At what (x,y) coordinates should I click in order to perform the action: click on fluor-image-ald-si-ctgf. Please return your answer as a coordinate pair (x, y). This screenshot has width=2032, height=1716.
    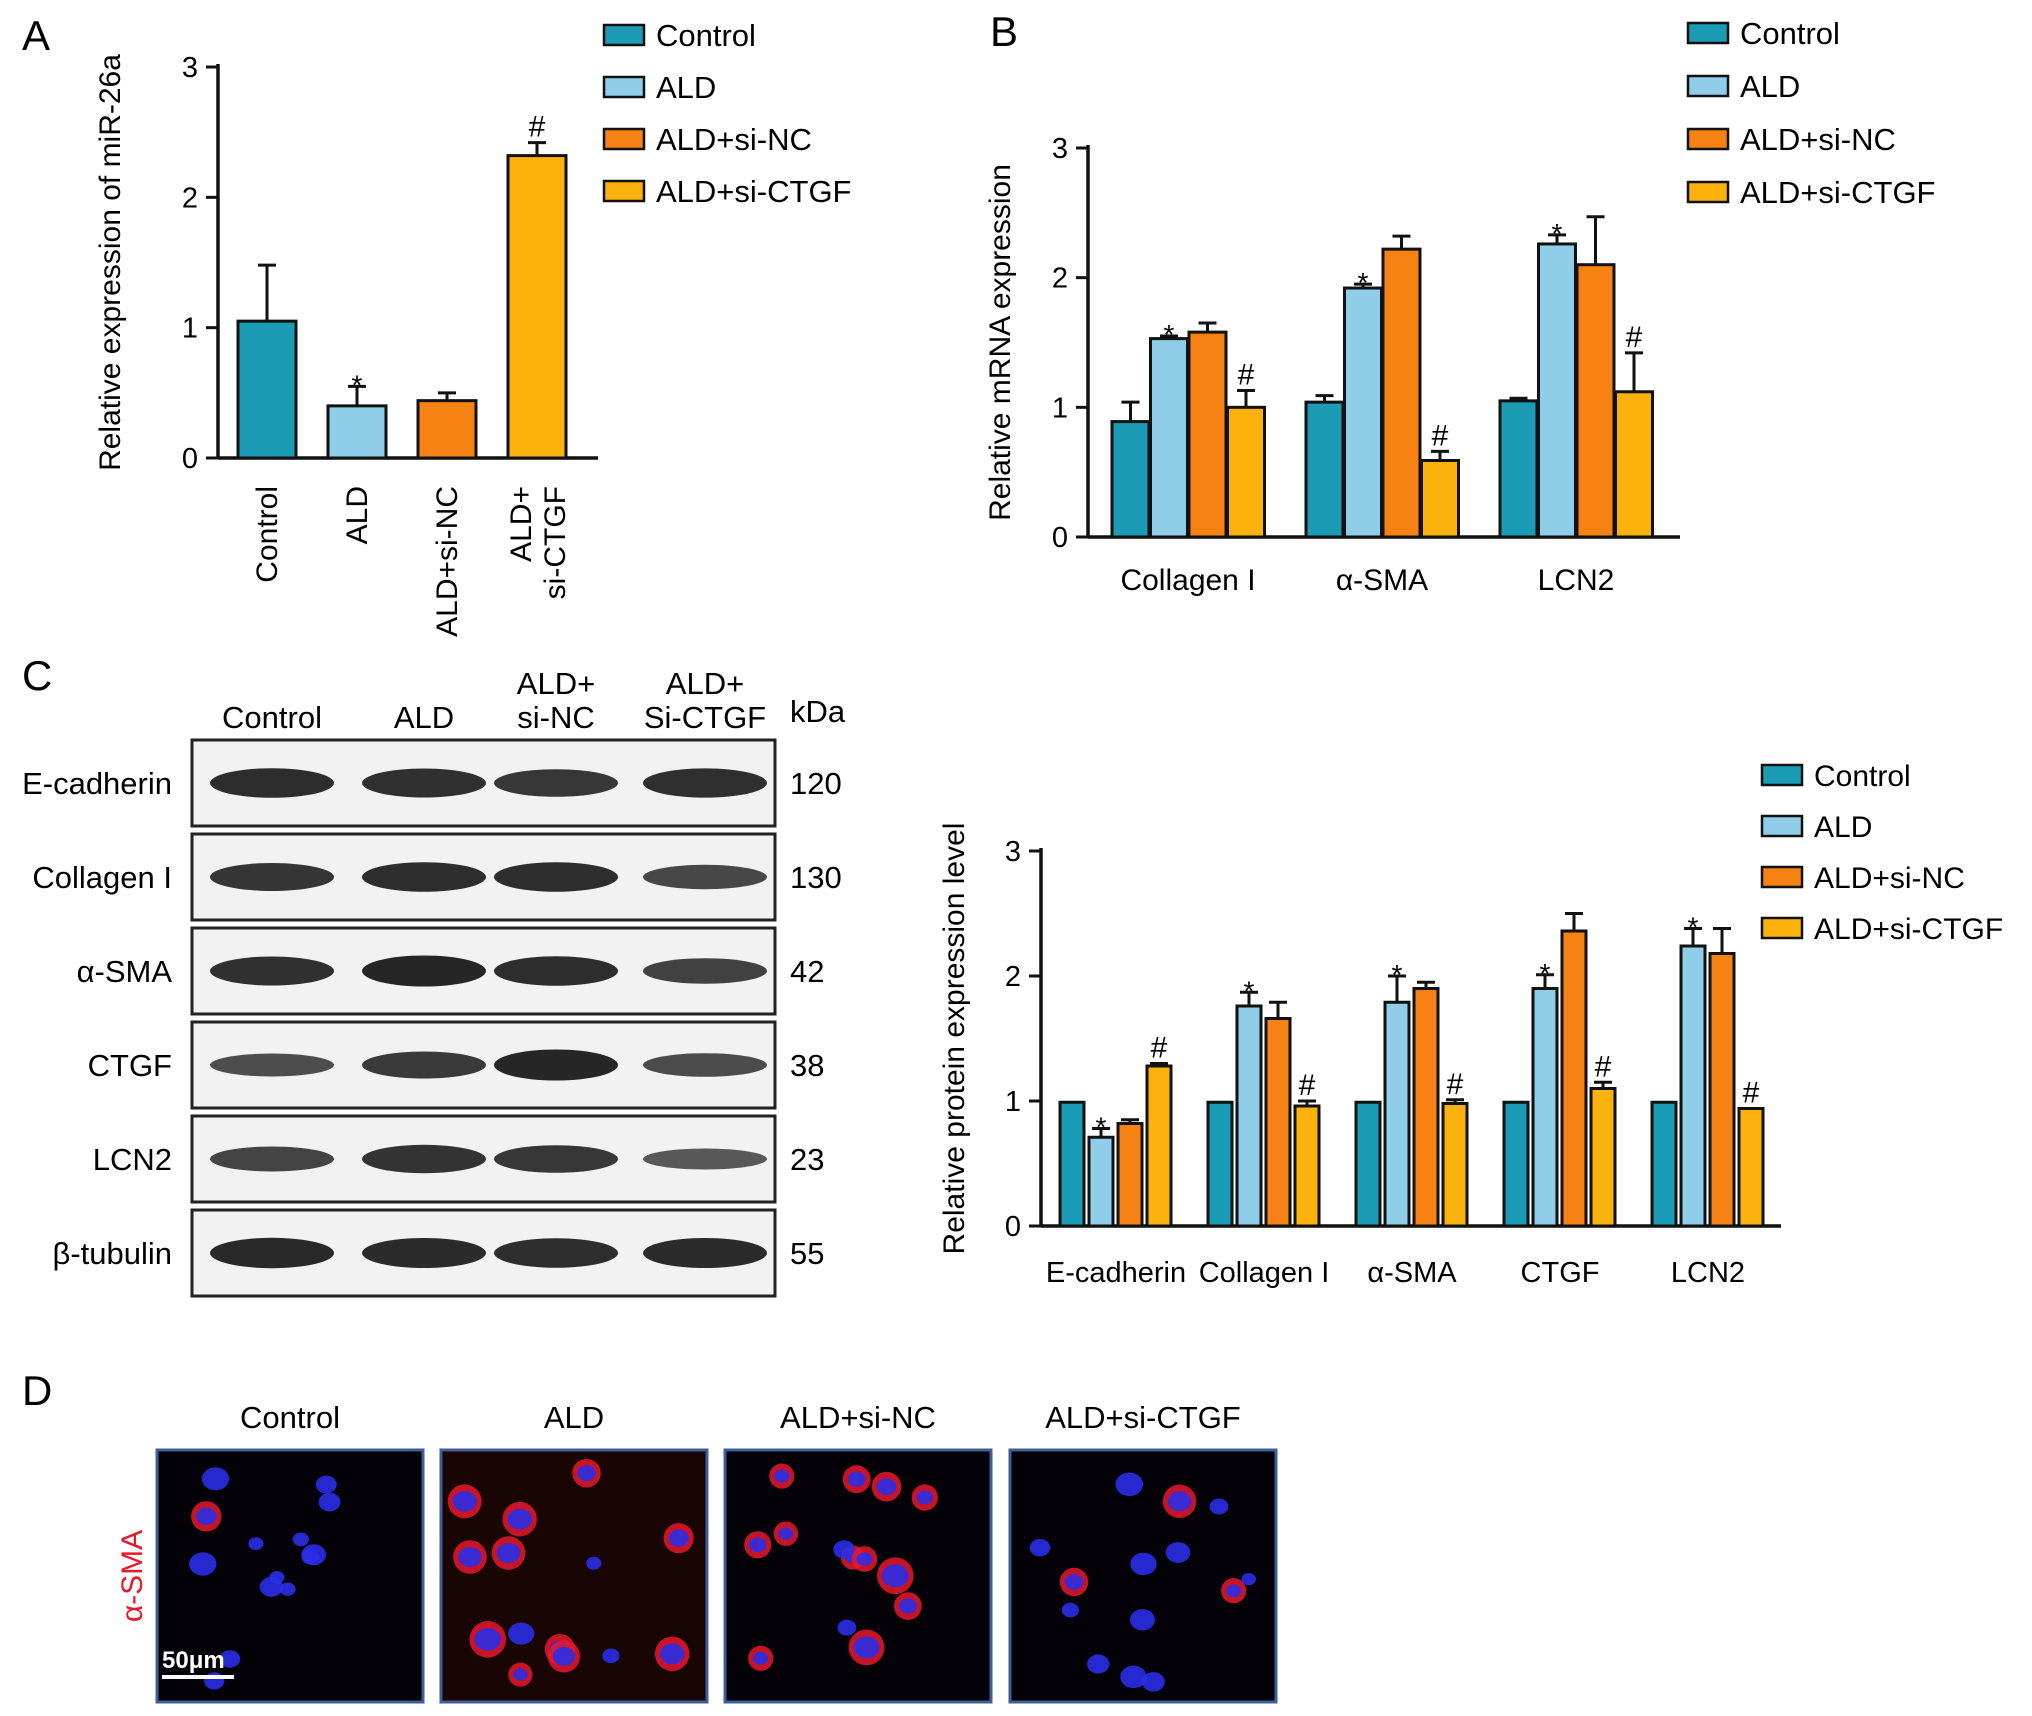
    Looking at the image, I should click on (1143, 1576).